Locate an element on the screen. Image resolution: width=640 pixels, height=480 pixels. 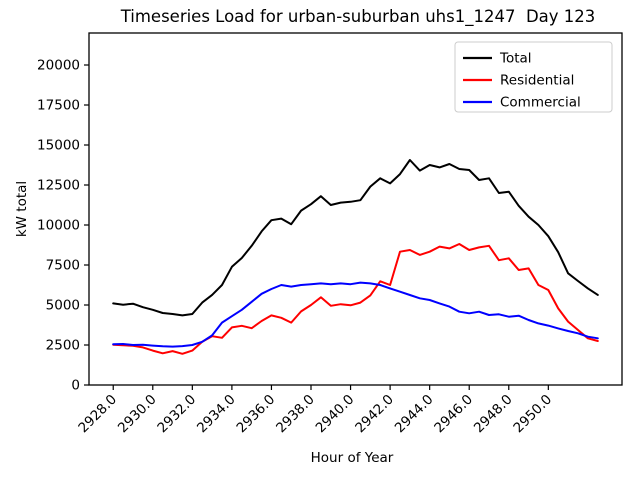
legend: Total Residential Commercial is located at coordinates (533, 77).